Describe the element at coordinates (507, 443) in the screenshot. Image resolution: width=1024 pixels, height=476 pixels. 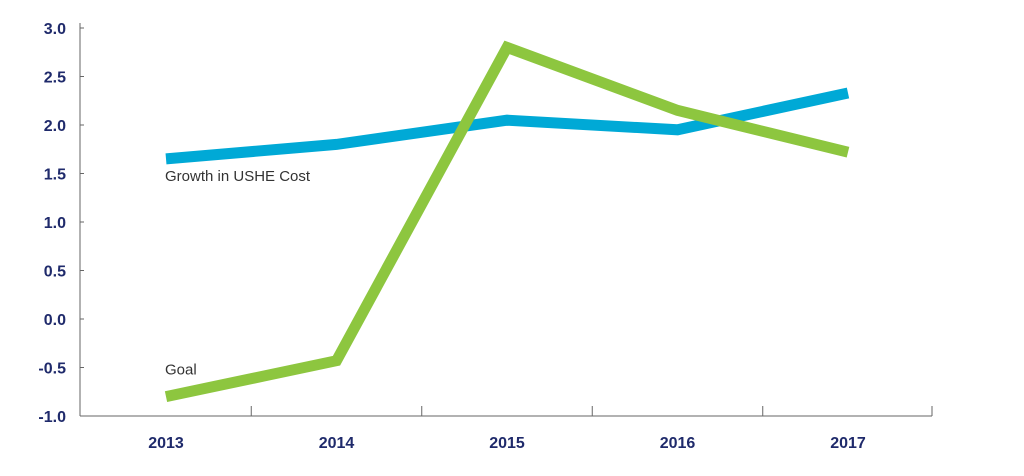
I see `x-tick-label: 2015` at that location.